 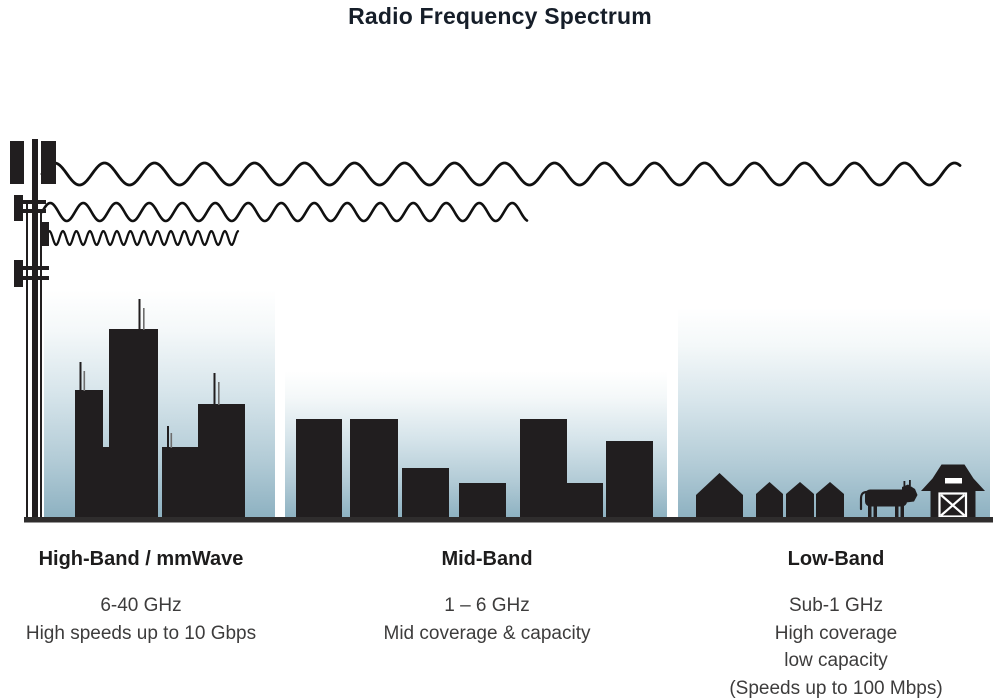 I want to click on cell-tower-icon, so click(x=33, y=330).